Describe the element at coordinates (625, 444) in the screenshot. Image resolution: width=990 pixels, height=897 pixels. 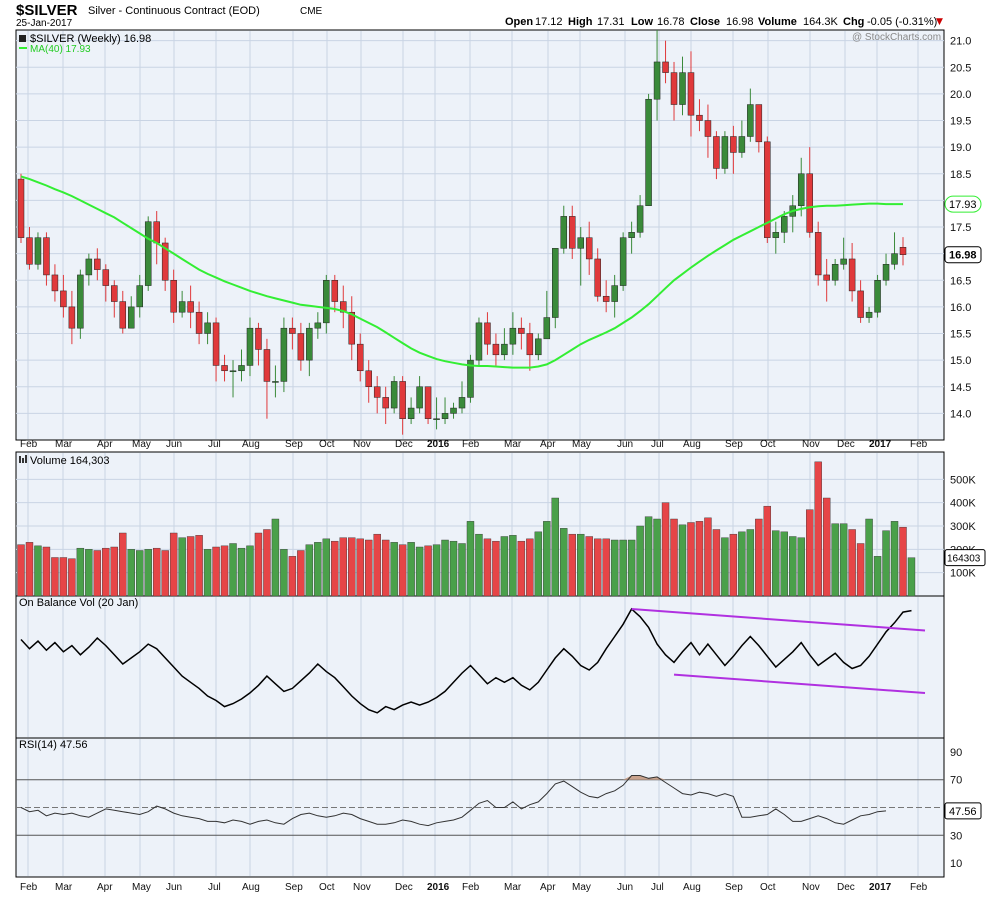
I see `x-tick-label: Jun` at that location.